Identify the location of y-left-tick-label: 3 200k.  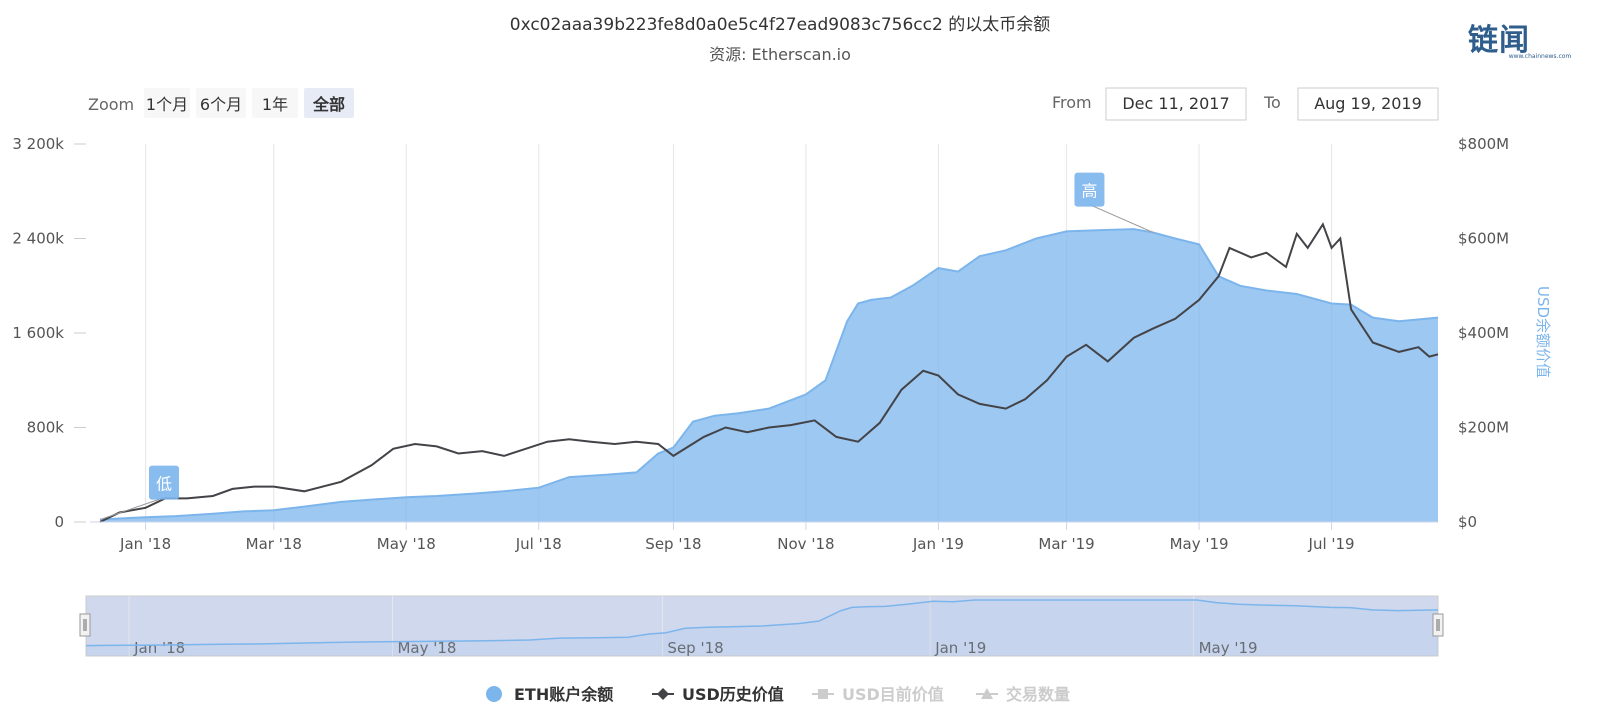
(38, 144).